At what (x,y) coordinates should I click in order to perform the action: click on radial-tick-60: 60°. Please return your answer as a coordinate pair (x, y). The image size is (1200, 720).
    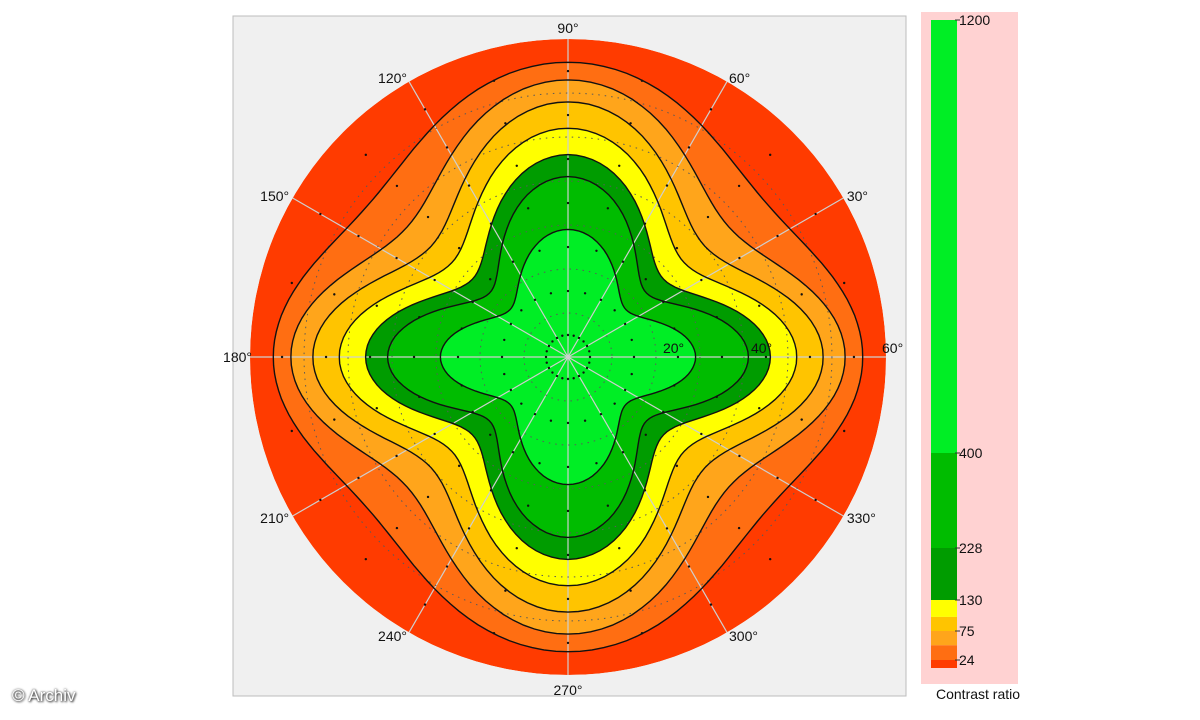
    Looking at the image, I should click on (892, 348).